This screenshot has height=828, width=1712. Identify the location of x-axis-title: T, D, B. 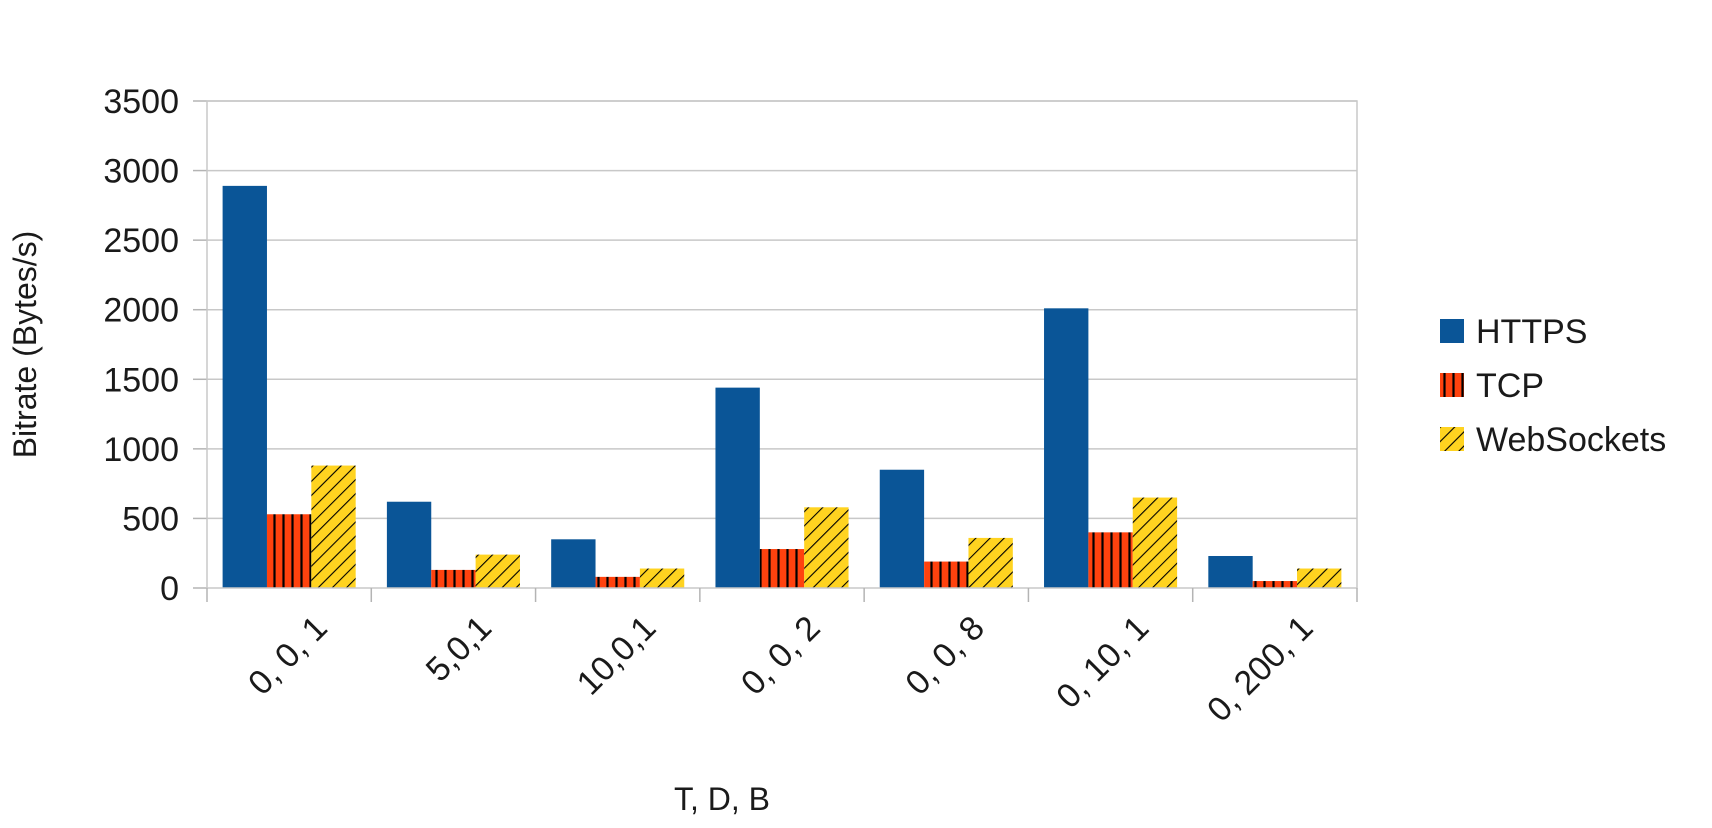
(722, 799).